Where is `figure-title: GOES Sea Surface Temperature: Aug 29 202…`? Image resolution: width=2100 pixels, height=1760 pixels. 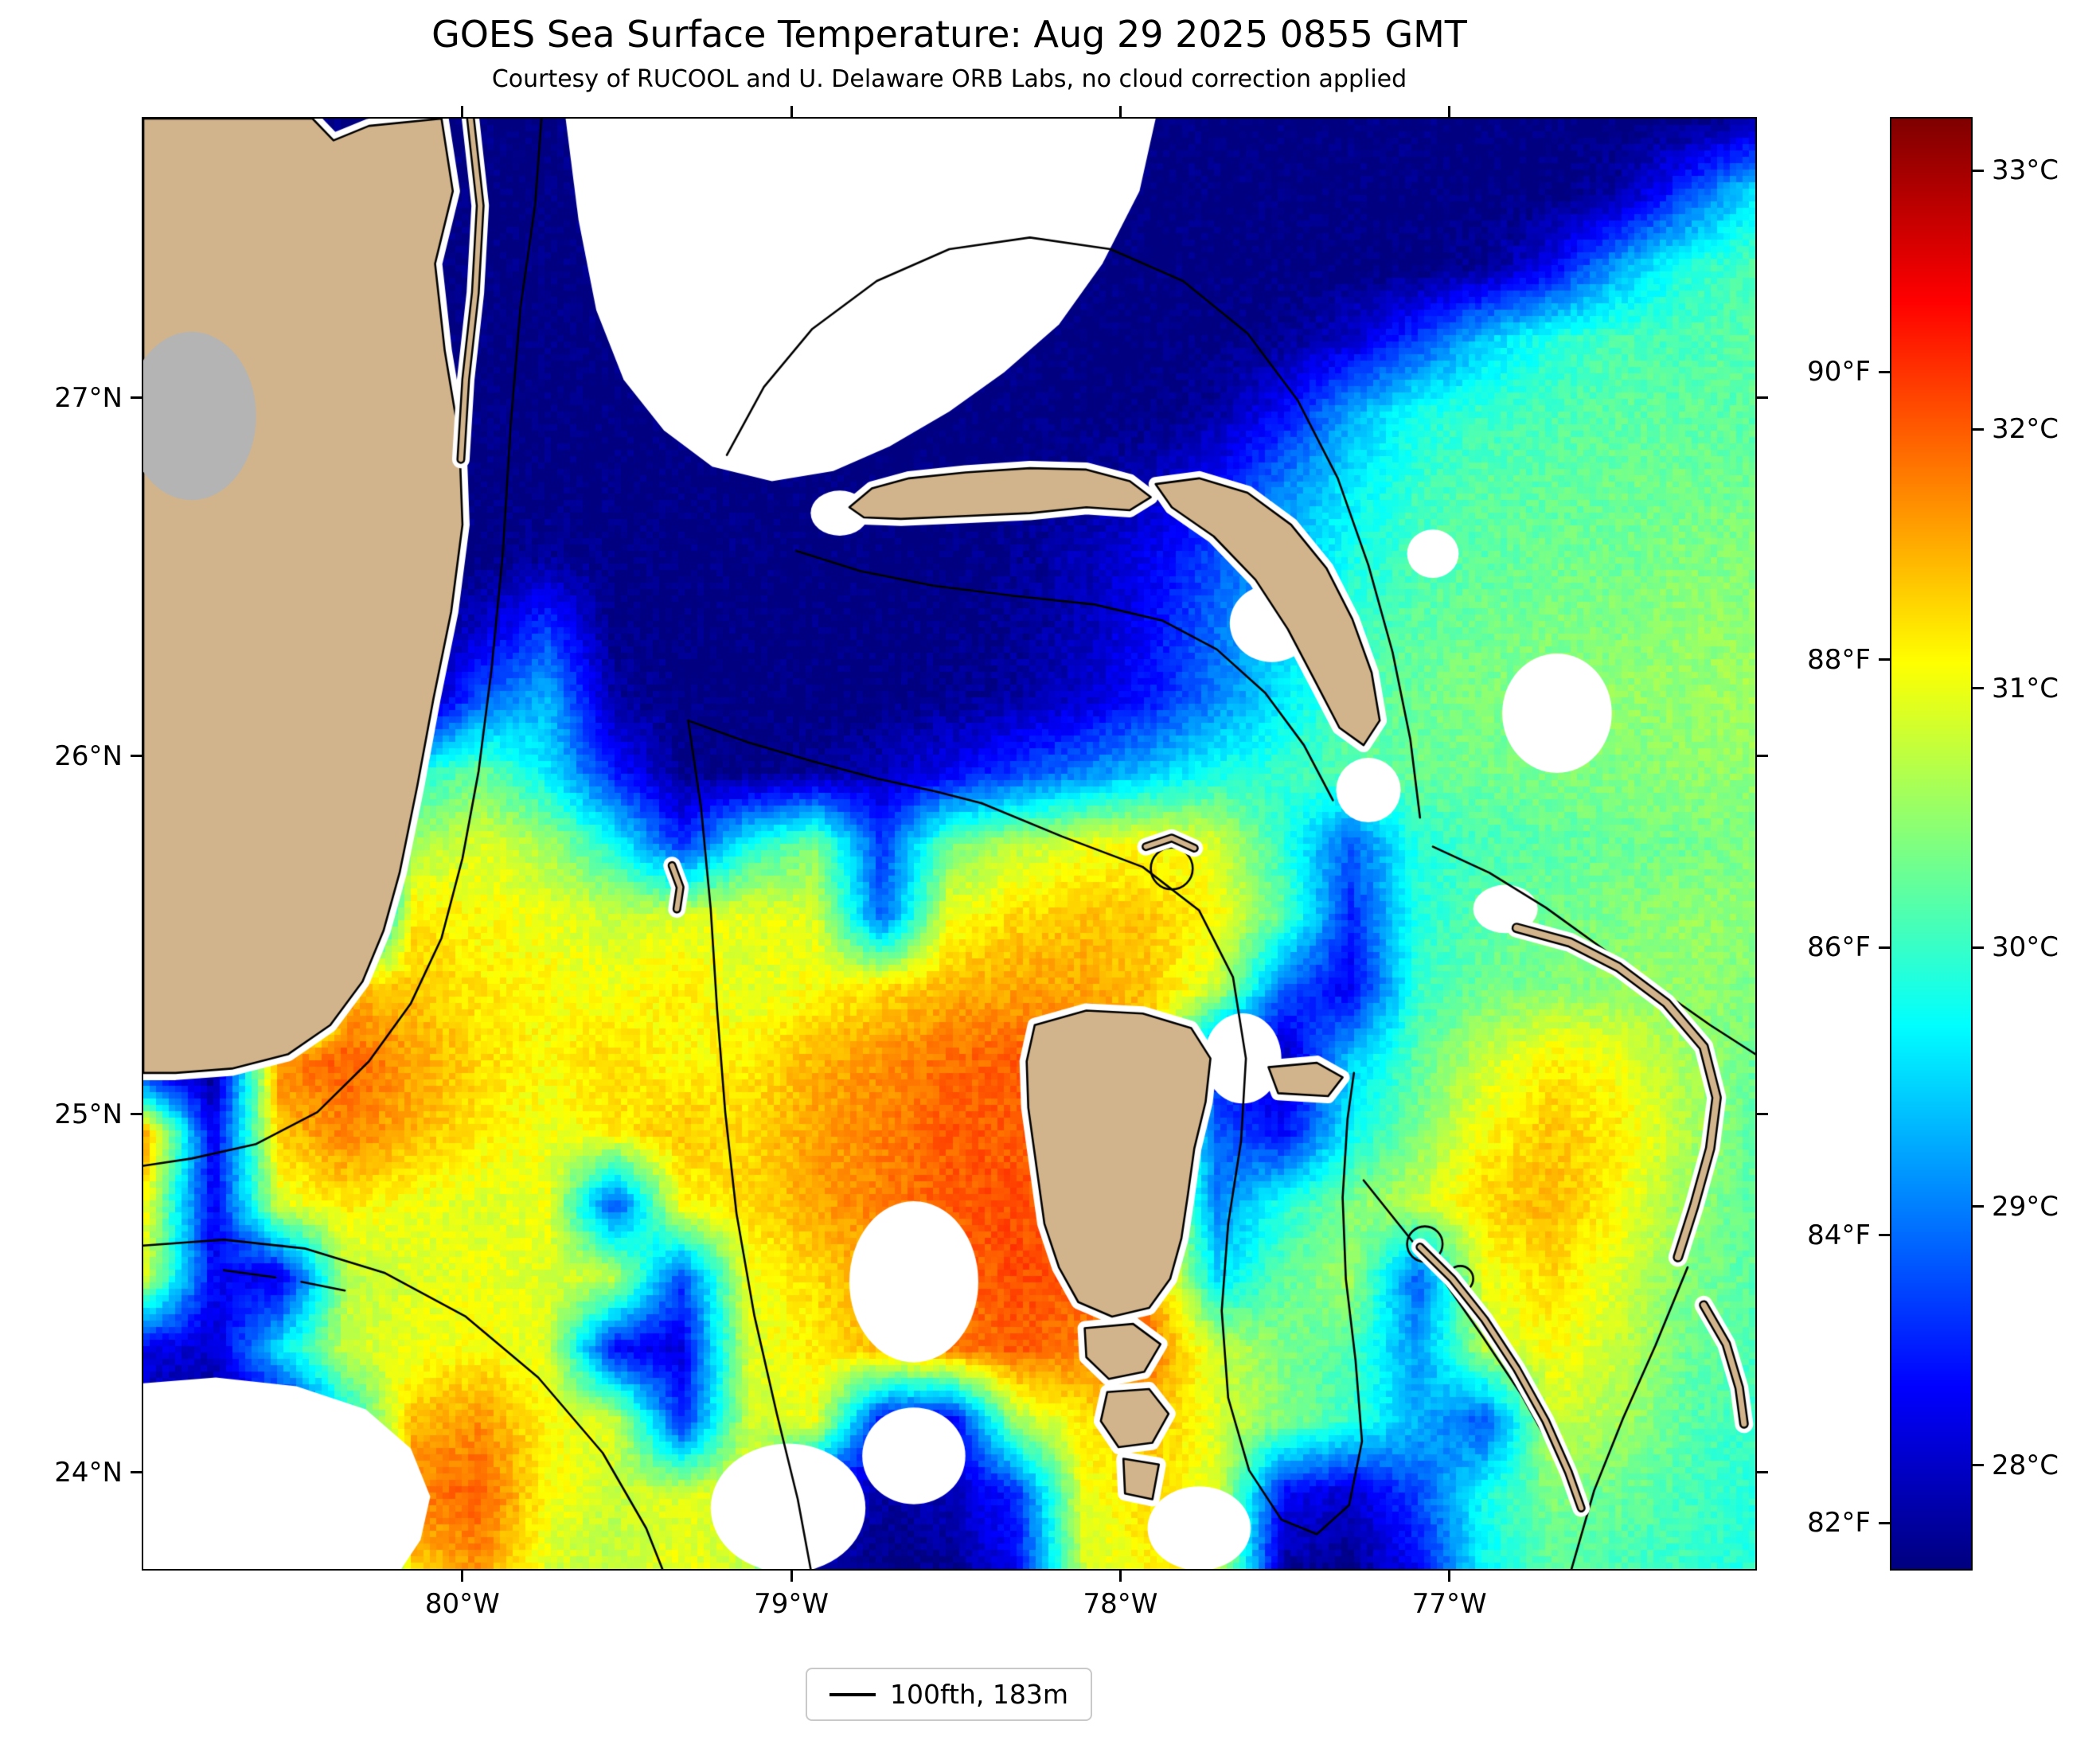 figure-title: GOES Sea Surface Temperature: Aug 29 202… is located at coordinates (949, 35).